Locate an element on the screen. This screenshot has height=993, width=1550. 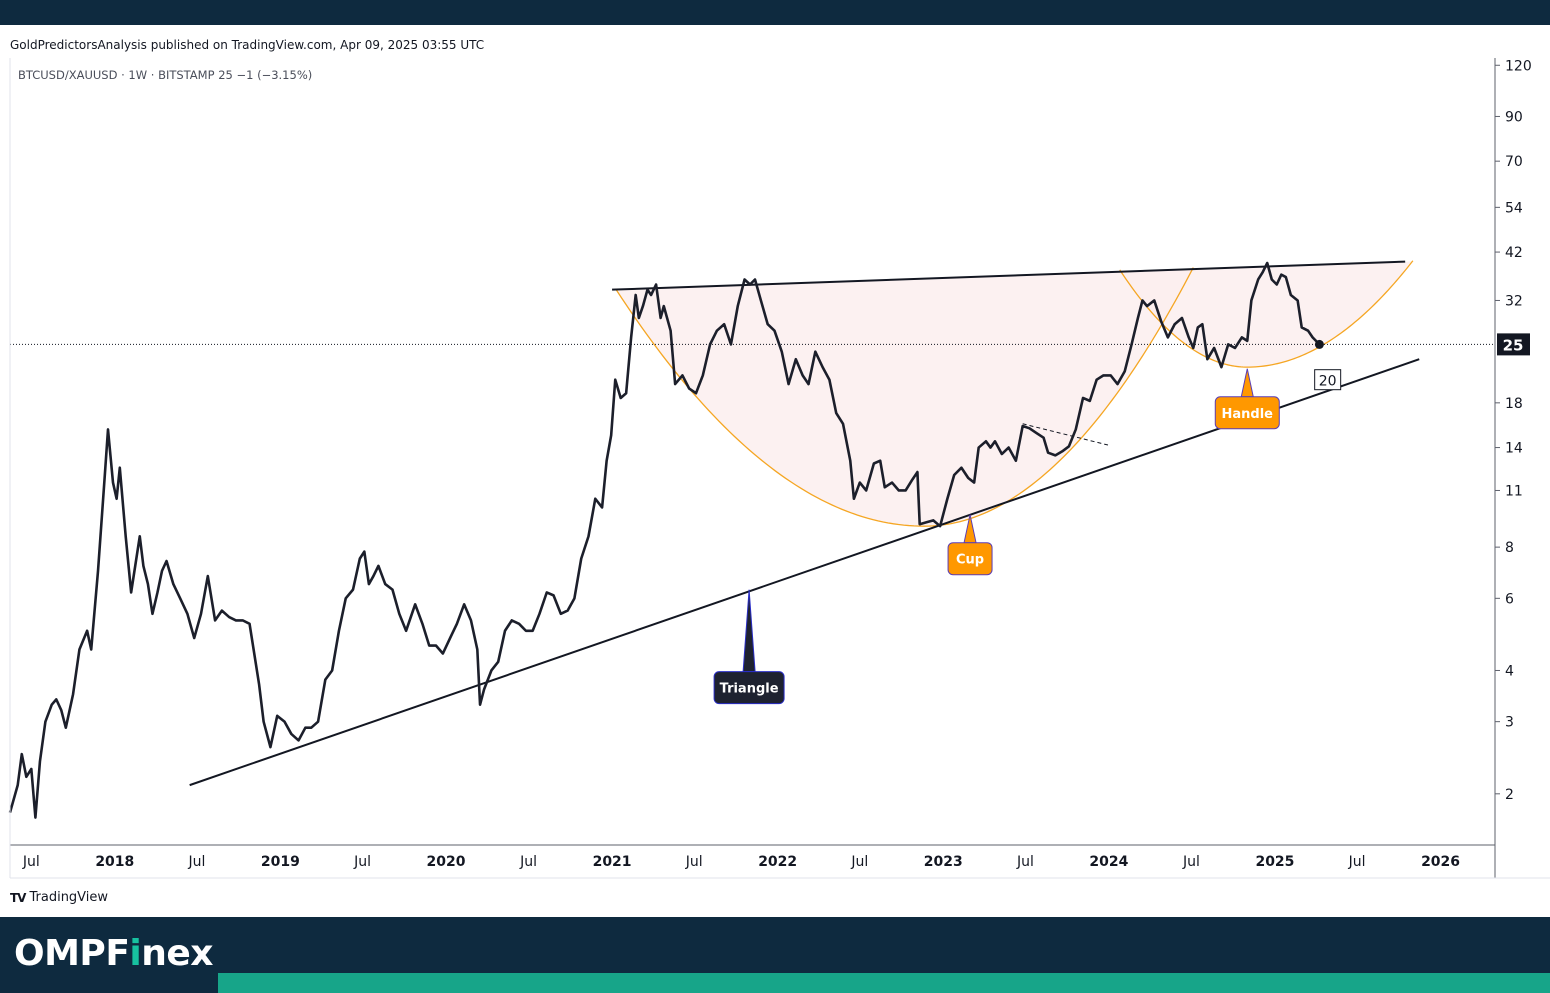
brand-part-1: OMPF is located at coordinates (72, 953).